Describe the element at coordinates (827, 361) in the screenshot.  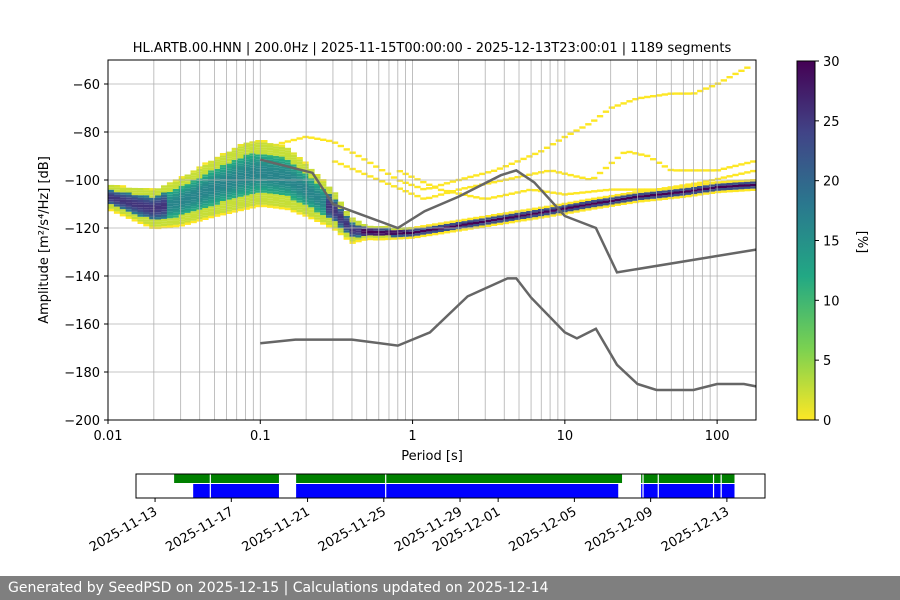
I see `colorbar-tick-label: 5` at that location.